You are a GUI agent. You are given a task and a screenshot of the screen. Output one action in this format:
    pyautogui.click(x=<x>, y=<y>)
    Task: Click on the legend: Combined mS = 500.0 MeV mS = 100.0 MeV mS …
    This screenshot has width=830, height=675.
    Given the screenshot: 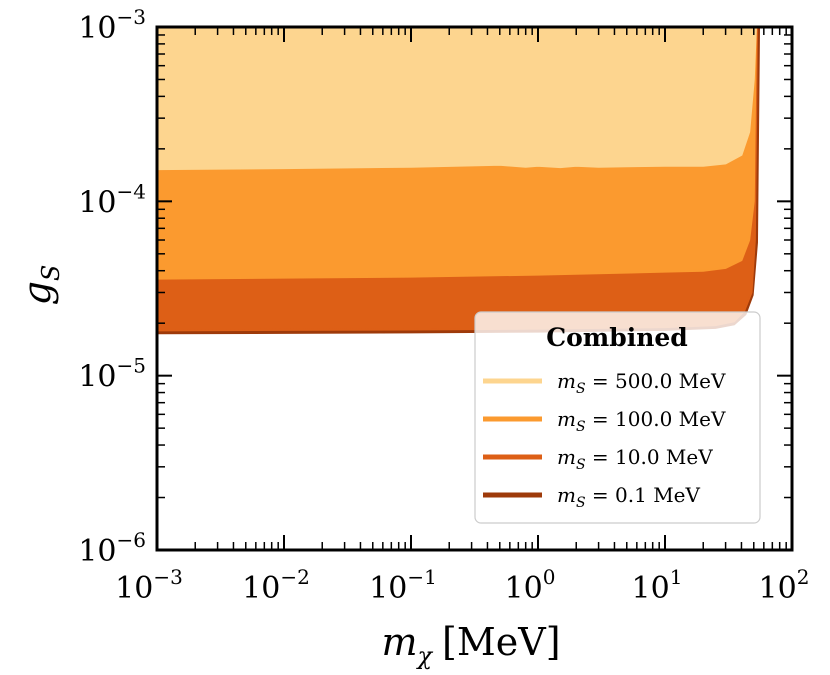 What is the action you would take?
    pyautogui.click(x=617, y=417)
    